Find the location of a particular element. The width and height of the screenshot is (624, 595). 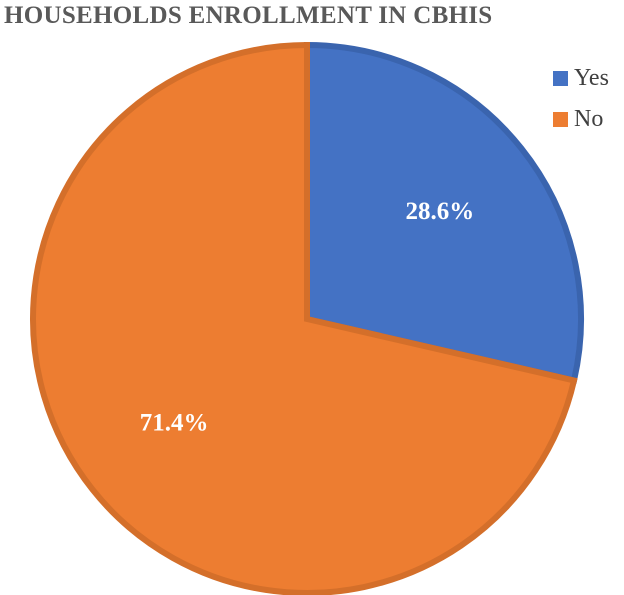

legend-swatch-yes is located at coordinates (560, 78).